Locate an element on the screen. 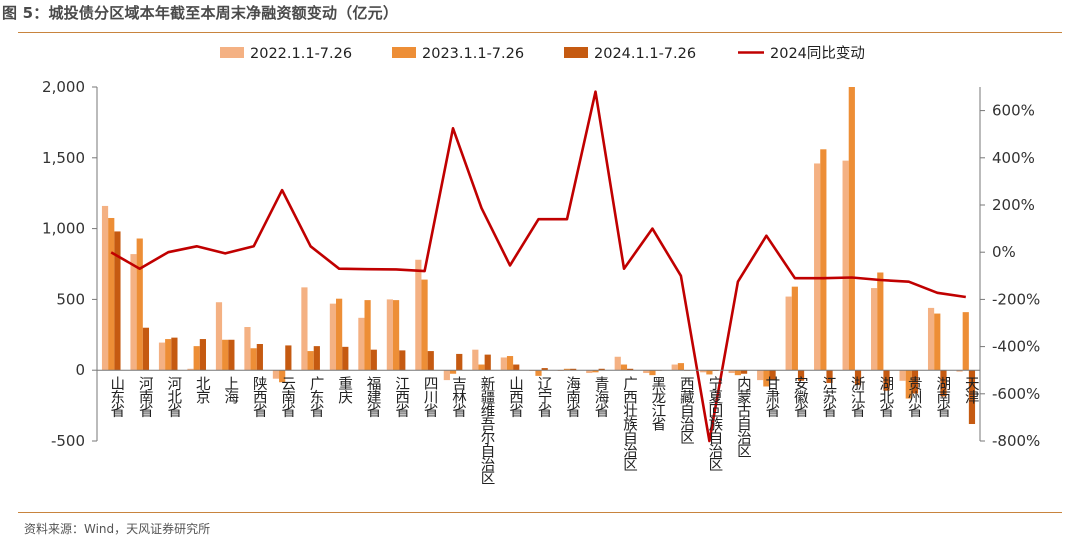  category-label: 辽宁省 is located at coordinates (544, 397).